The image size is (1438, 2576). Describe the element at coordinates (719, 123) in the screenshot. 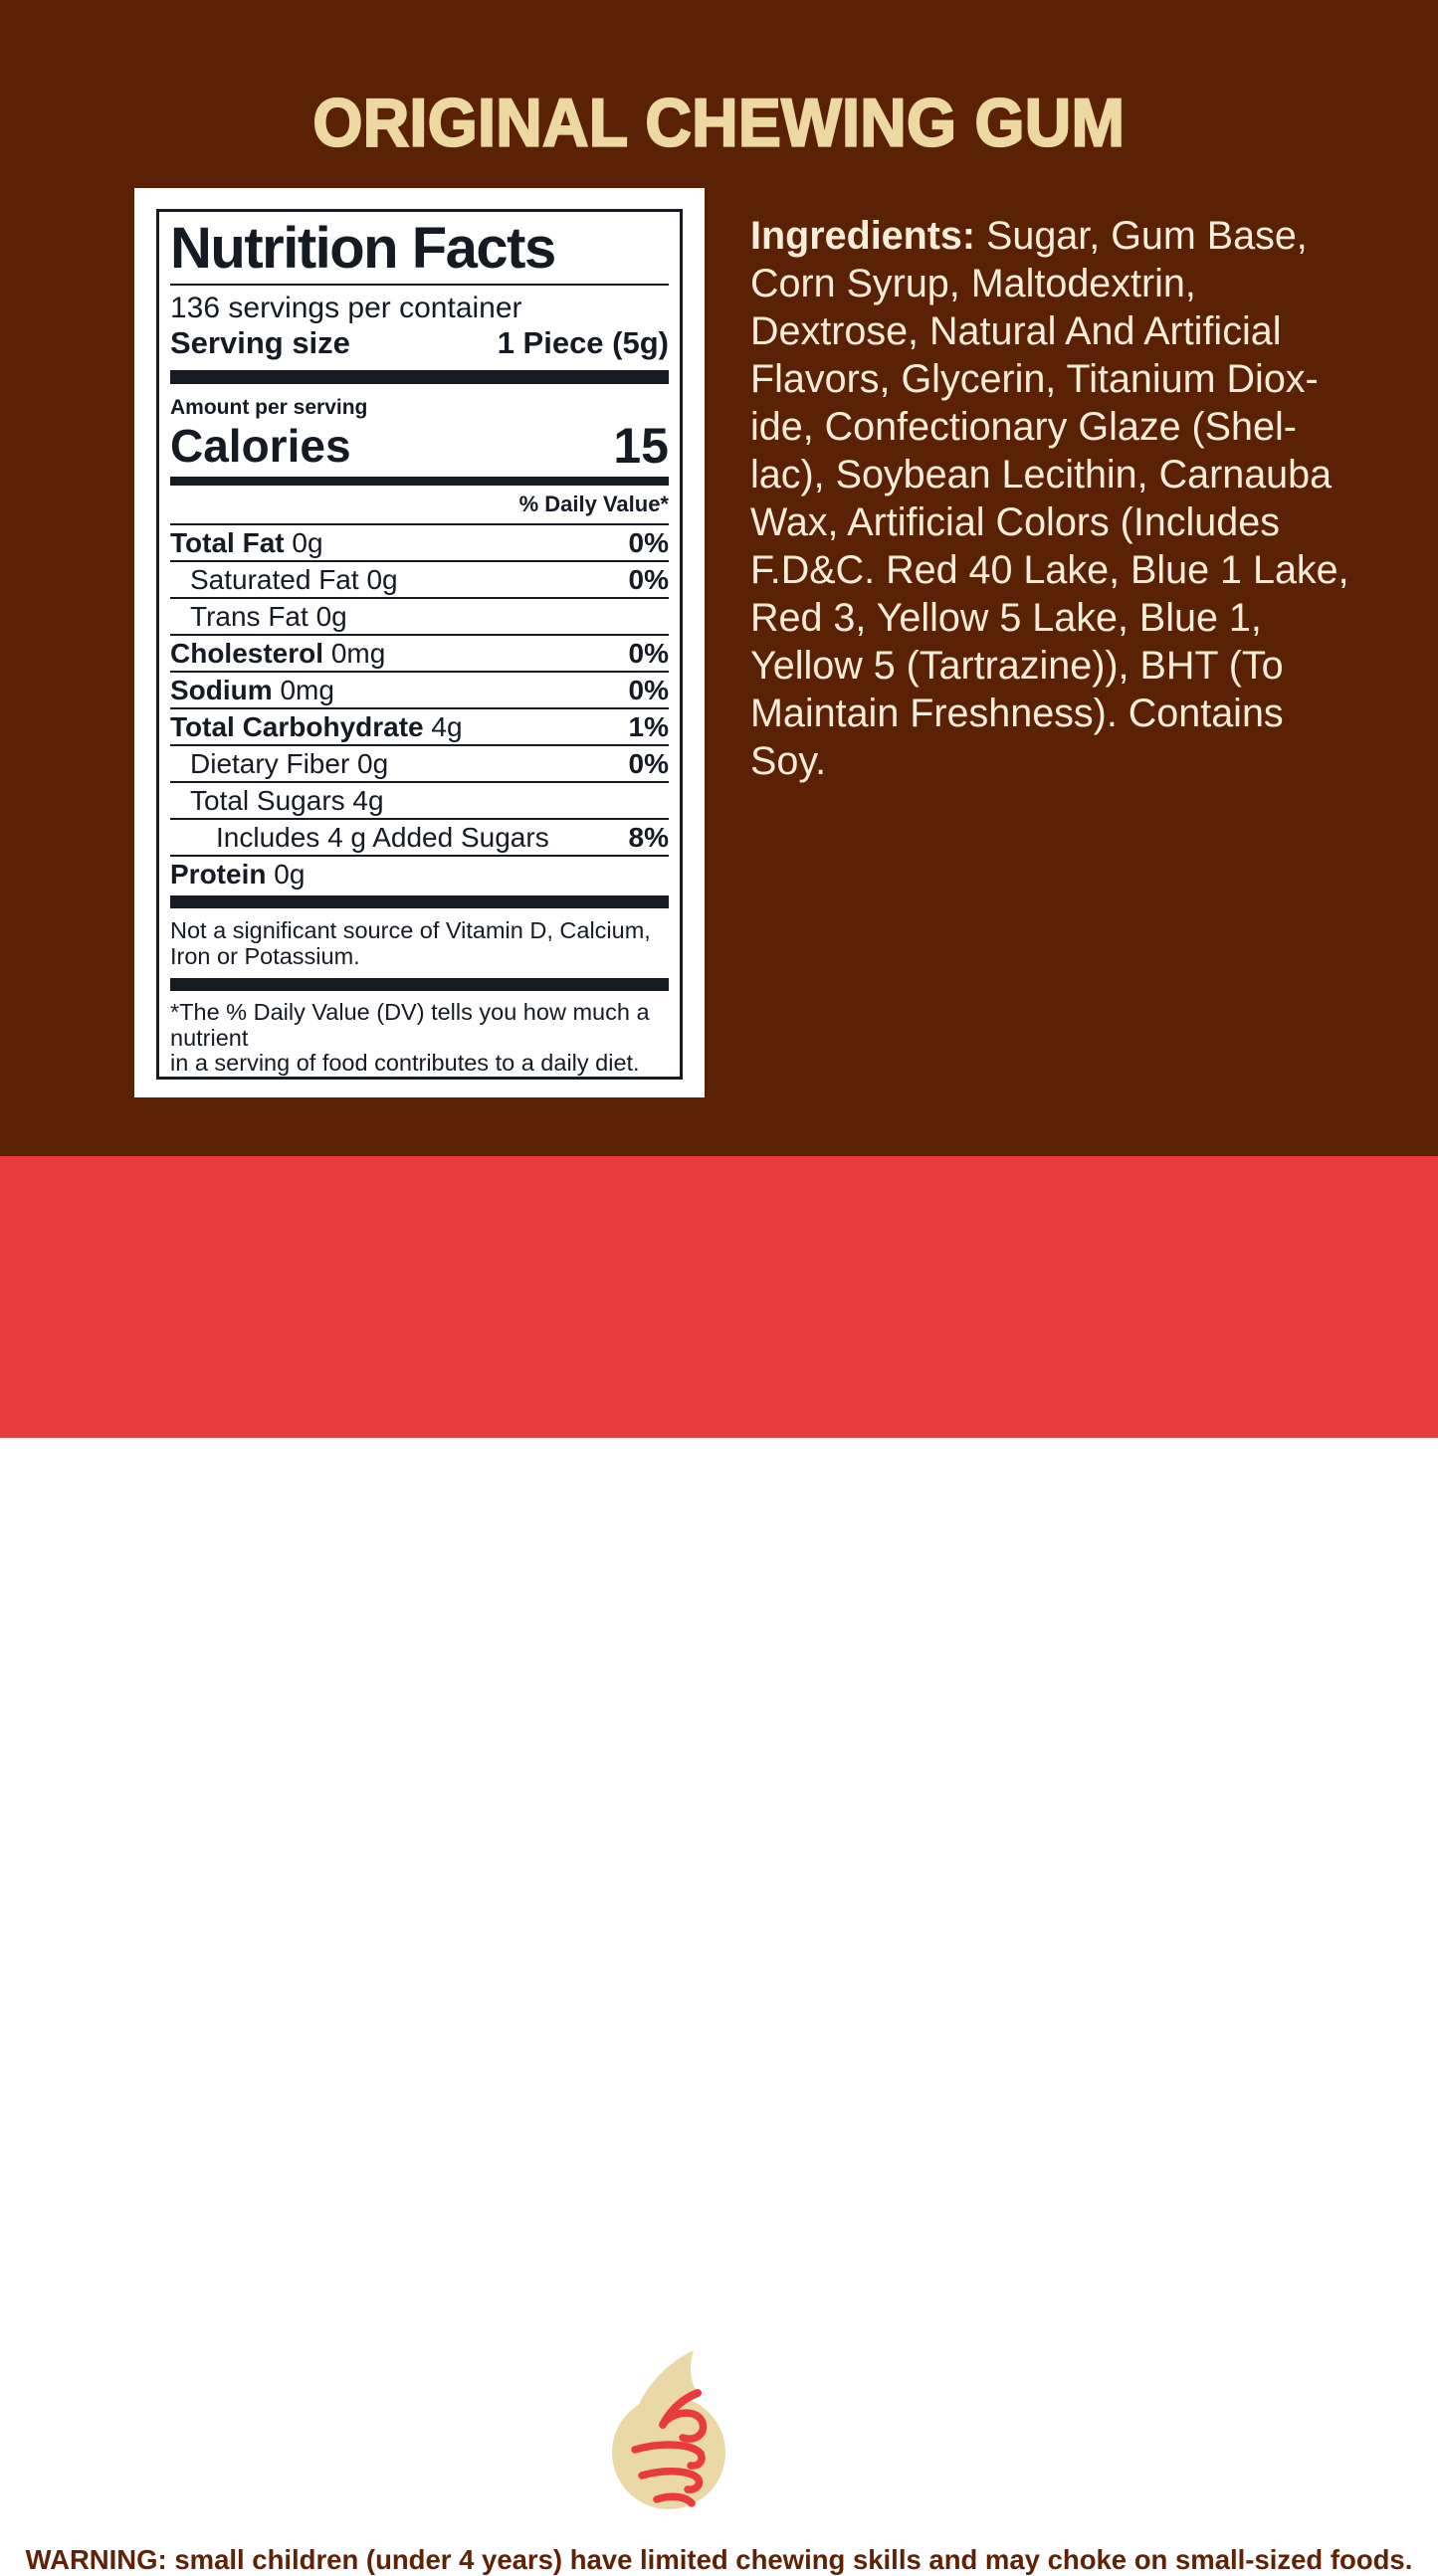

I see `product-title: ORIGINAL CHEWING GUM` at that location.